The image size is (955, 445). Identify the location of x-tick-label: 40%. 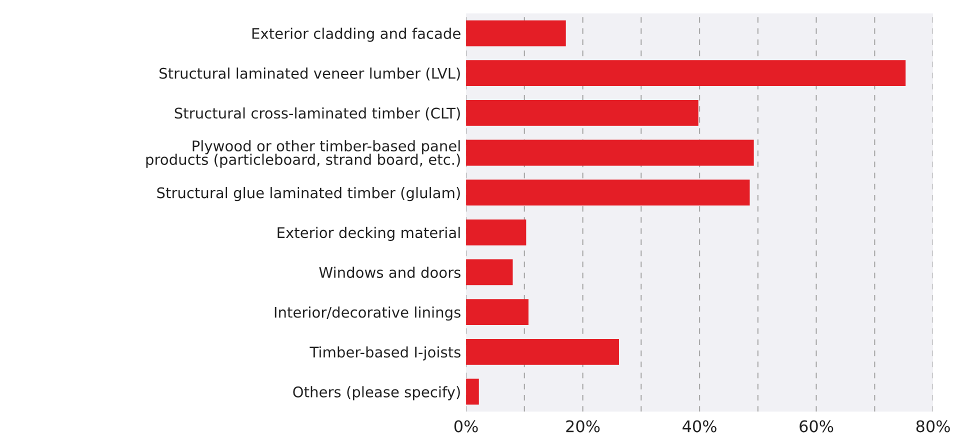
(699, 426).